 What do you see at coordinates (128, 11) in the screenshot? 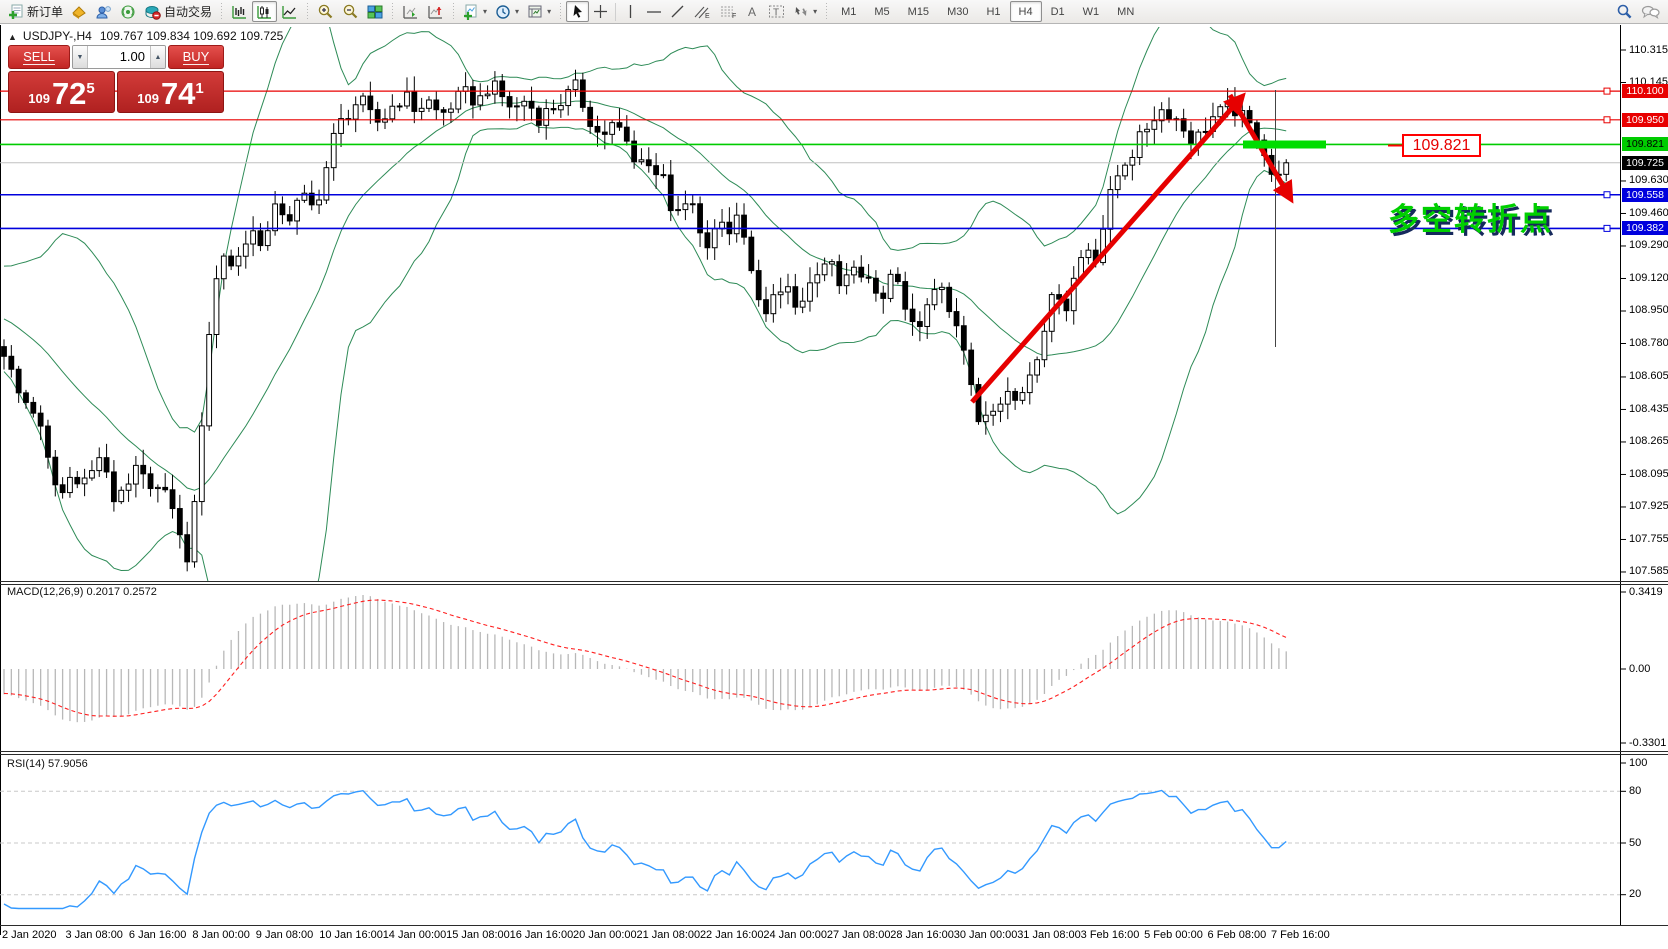
I see `signal-button` at bounding box center [128, 11].